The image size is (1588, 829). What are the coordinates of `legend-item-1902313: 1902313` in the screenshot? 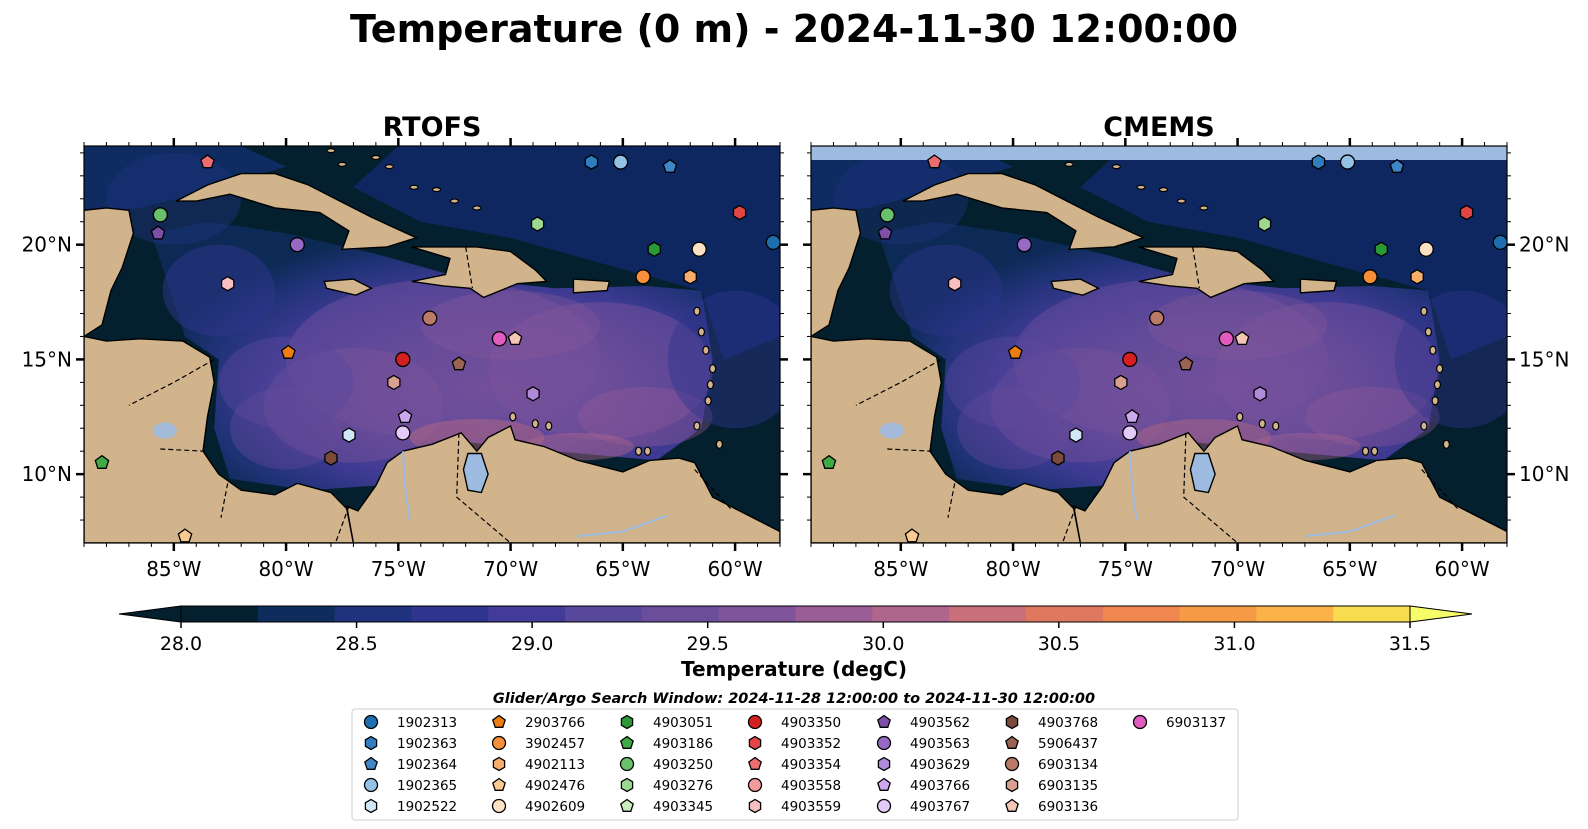 It's located at (410, 722).